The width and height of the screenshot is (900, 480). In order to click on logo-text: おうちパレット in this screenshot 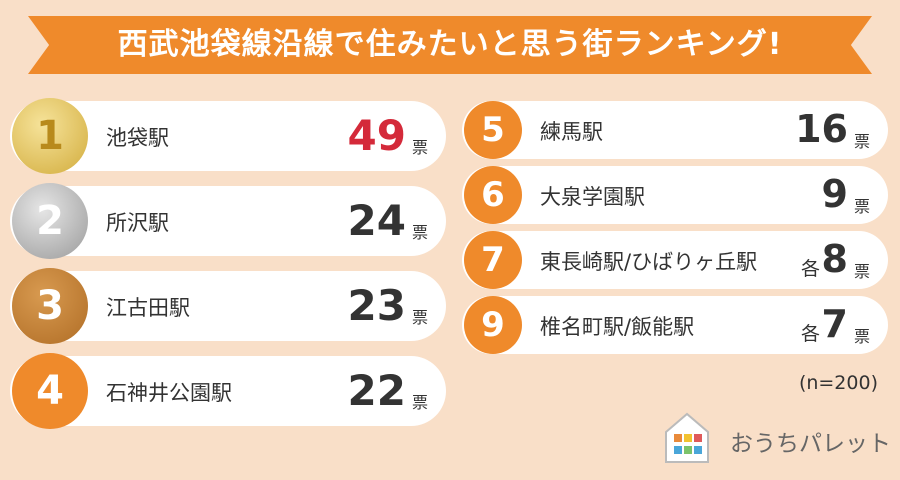, I will do `click(810, 444)`.